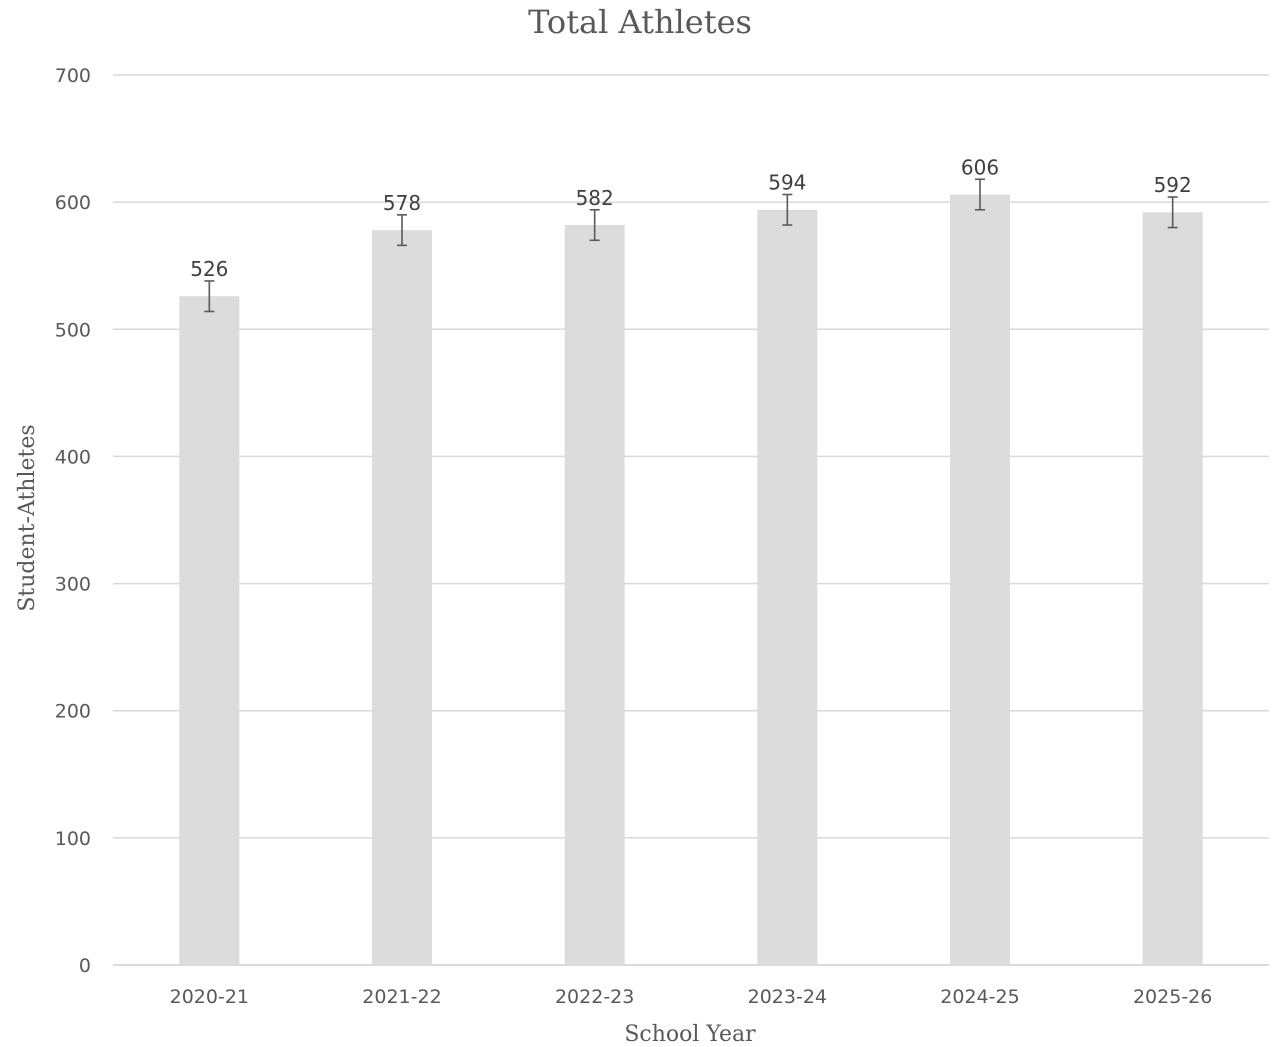  Describe the element at coordinates (85, 966) in the screenshot. I see `y-tick-label: 0` at that location.